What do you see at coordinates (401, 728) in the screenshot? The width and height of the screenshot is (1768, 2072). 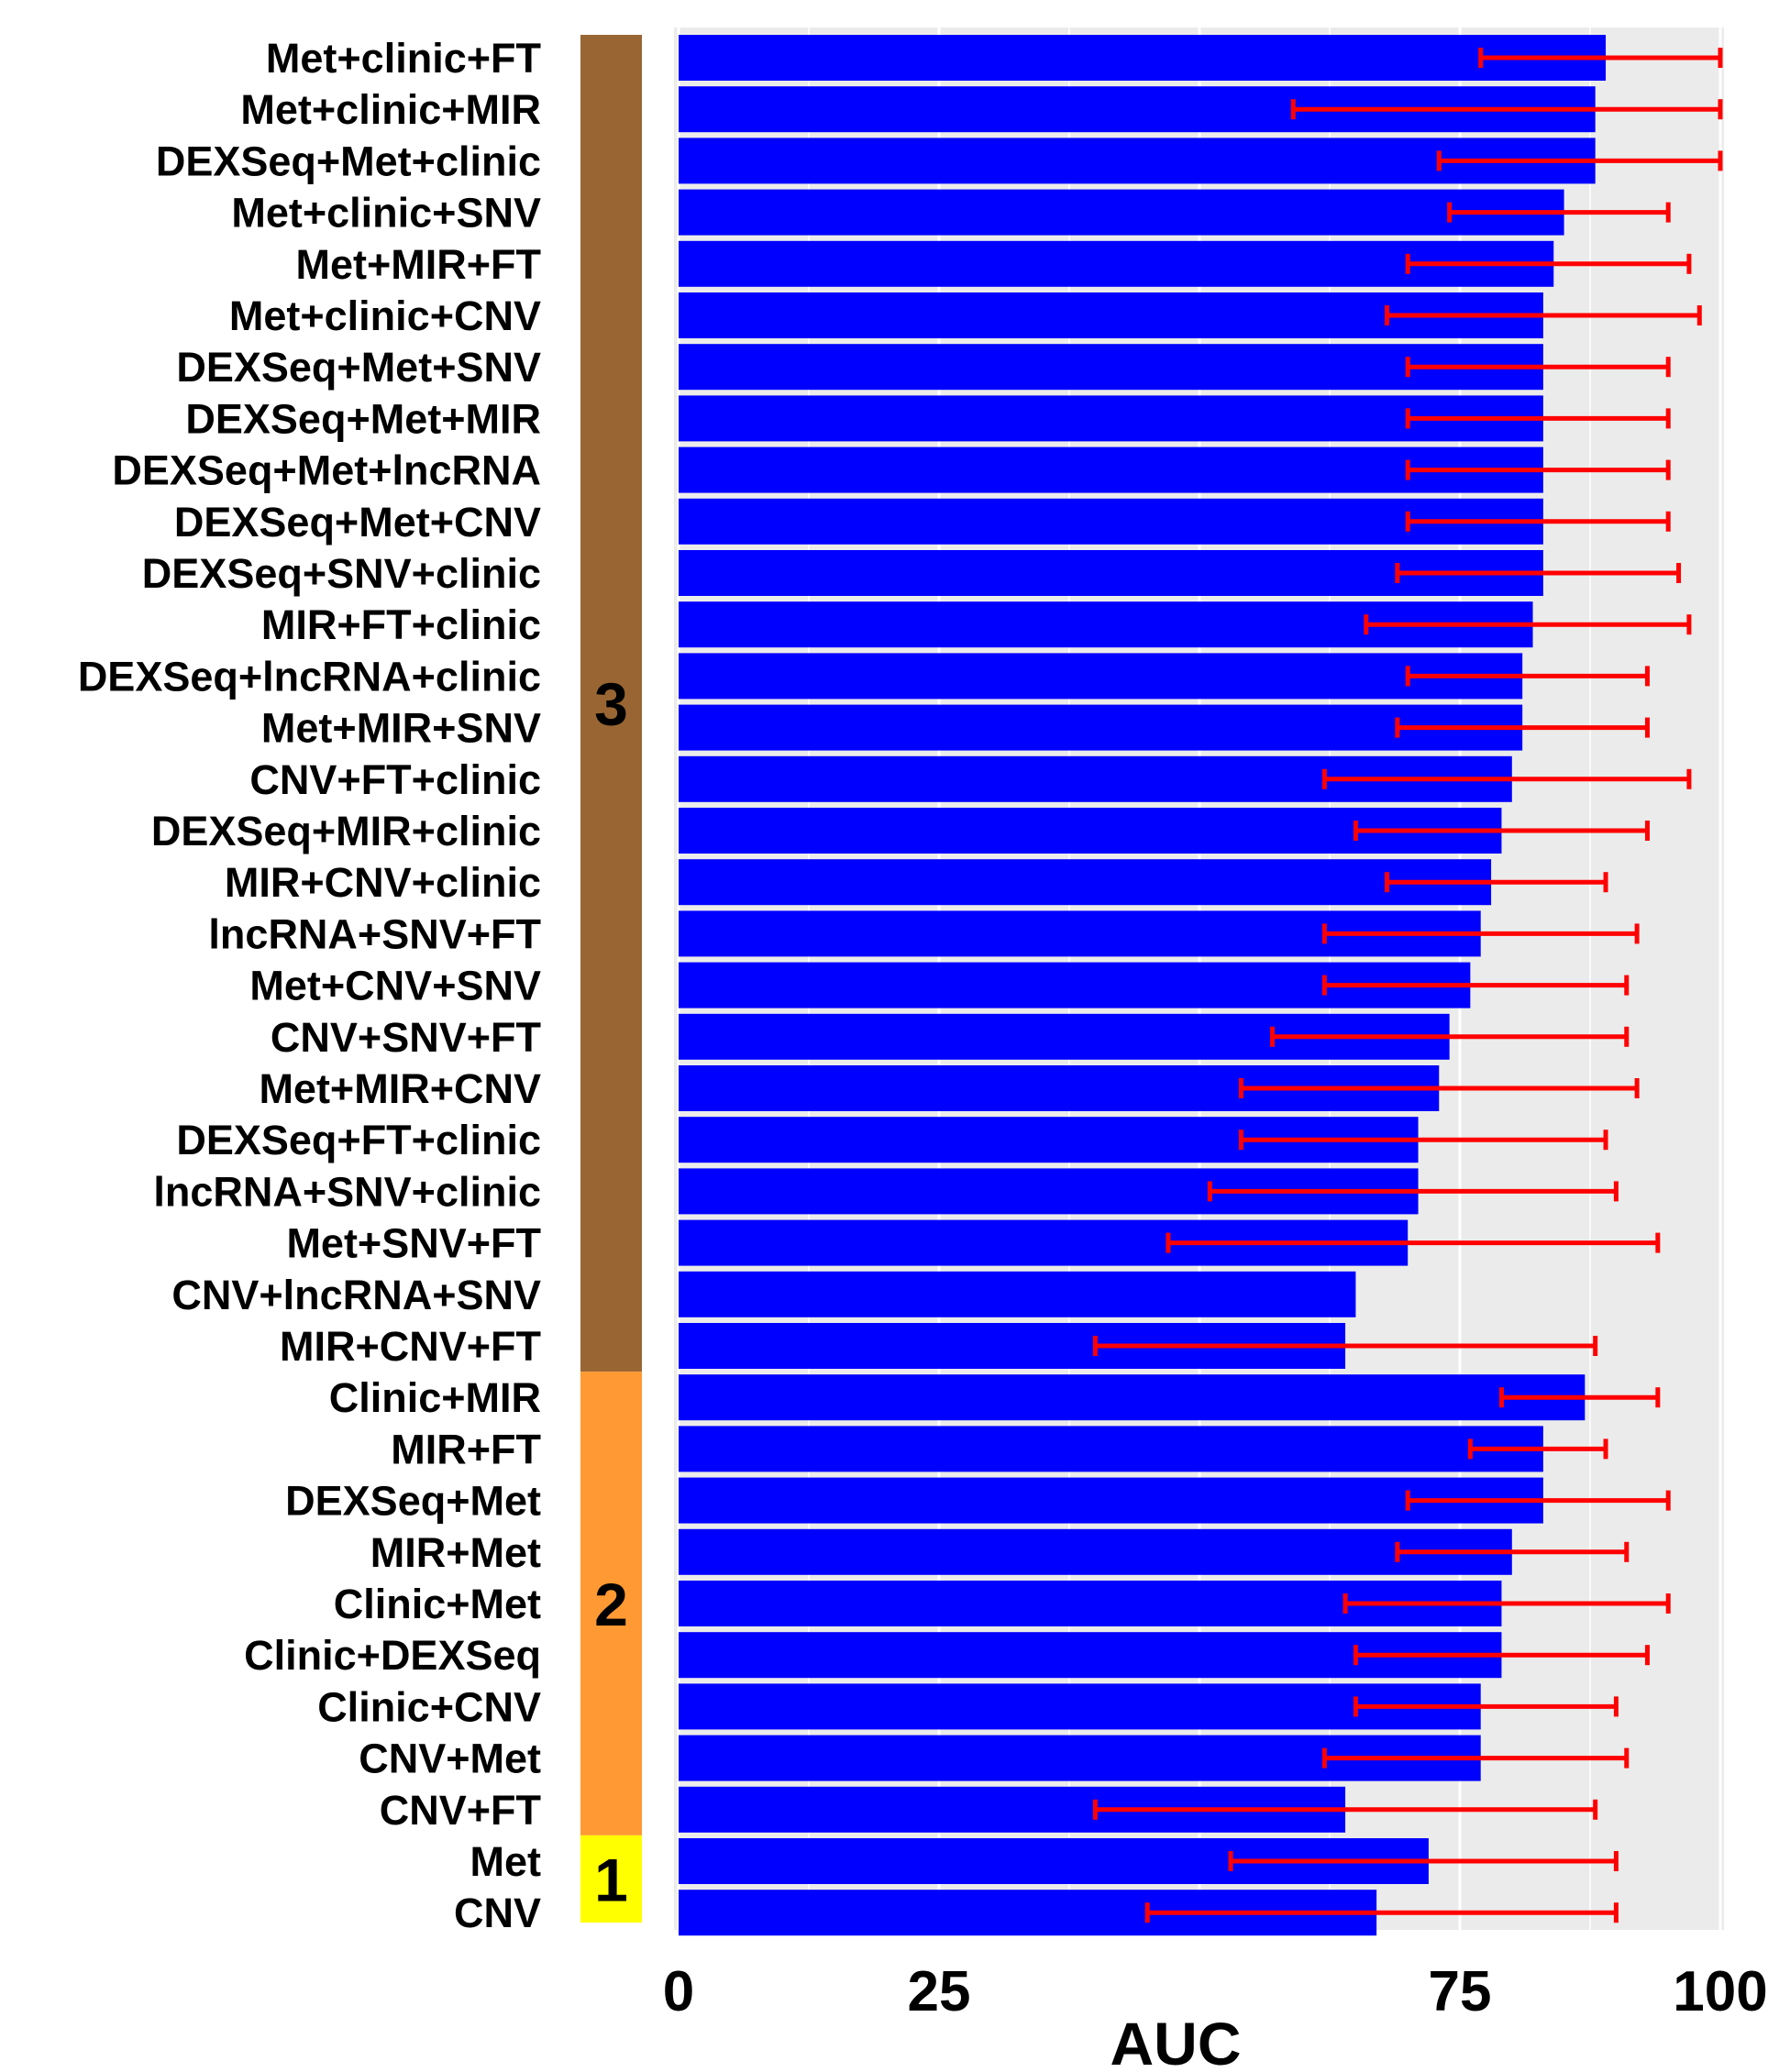 I see `category-label: Met+MIR+SNV` at bounding box center [401, 728].